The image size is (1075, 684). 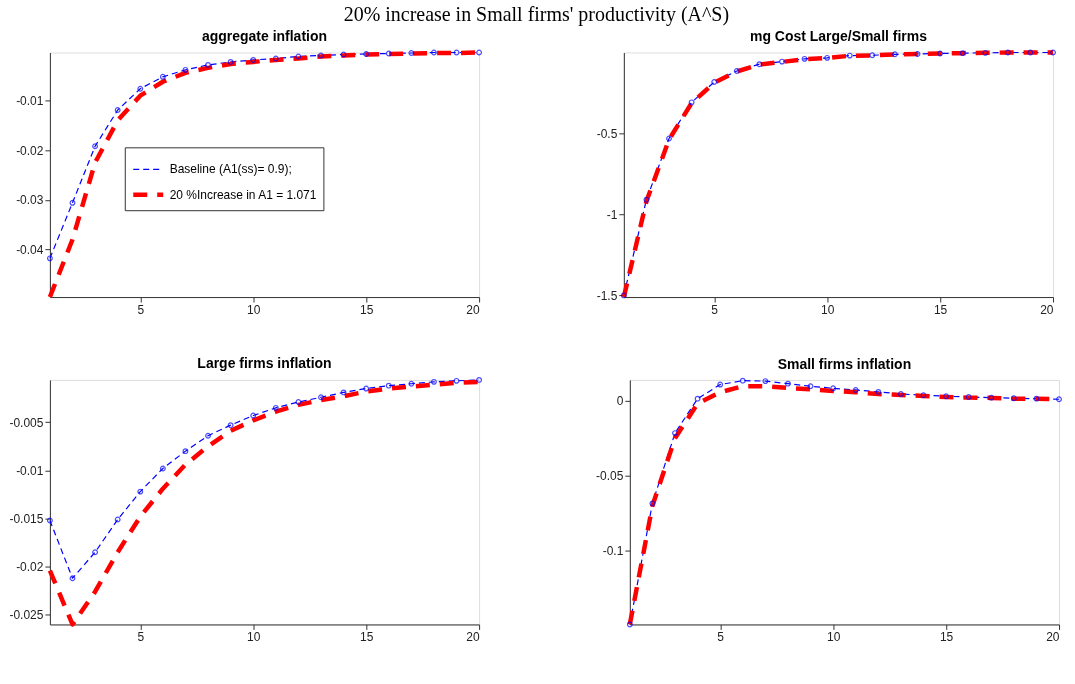 I want to click on y-tick-label: -0.05, so click(x=610, y=476).